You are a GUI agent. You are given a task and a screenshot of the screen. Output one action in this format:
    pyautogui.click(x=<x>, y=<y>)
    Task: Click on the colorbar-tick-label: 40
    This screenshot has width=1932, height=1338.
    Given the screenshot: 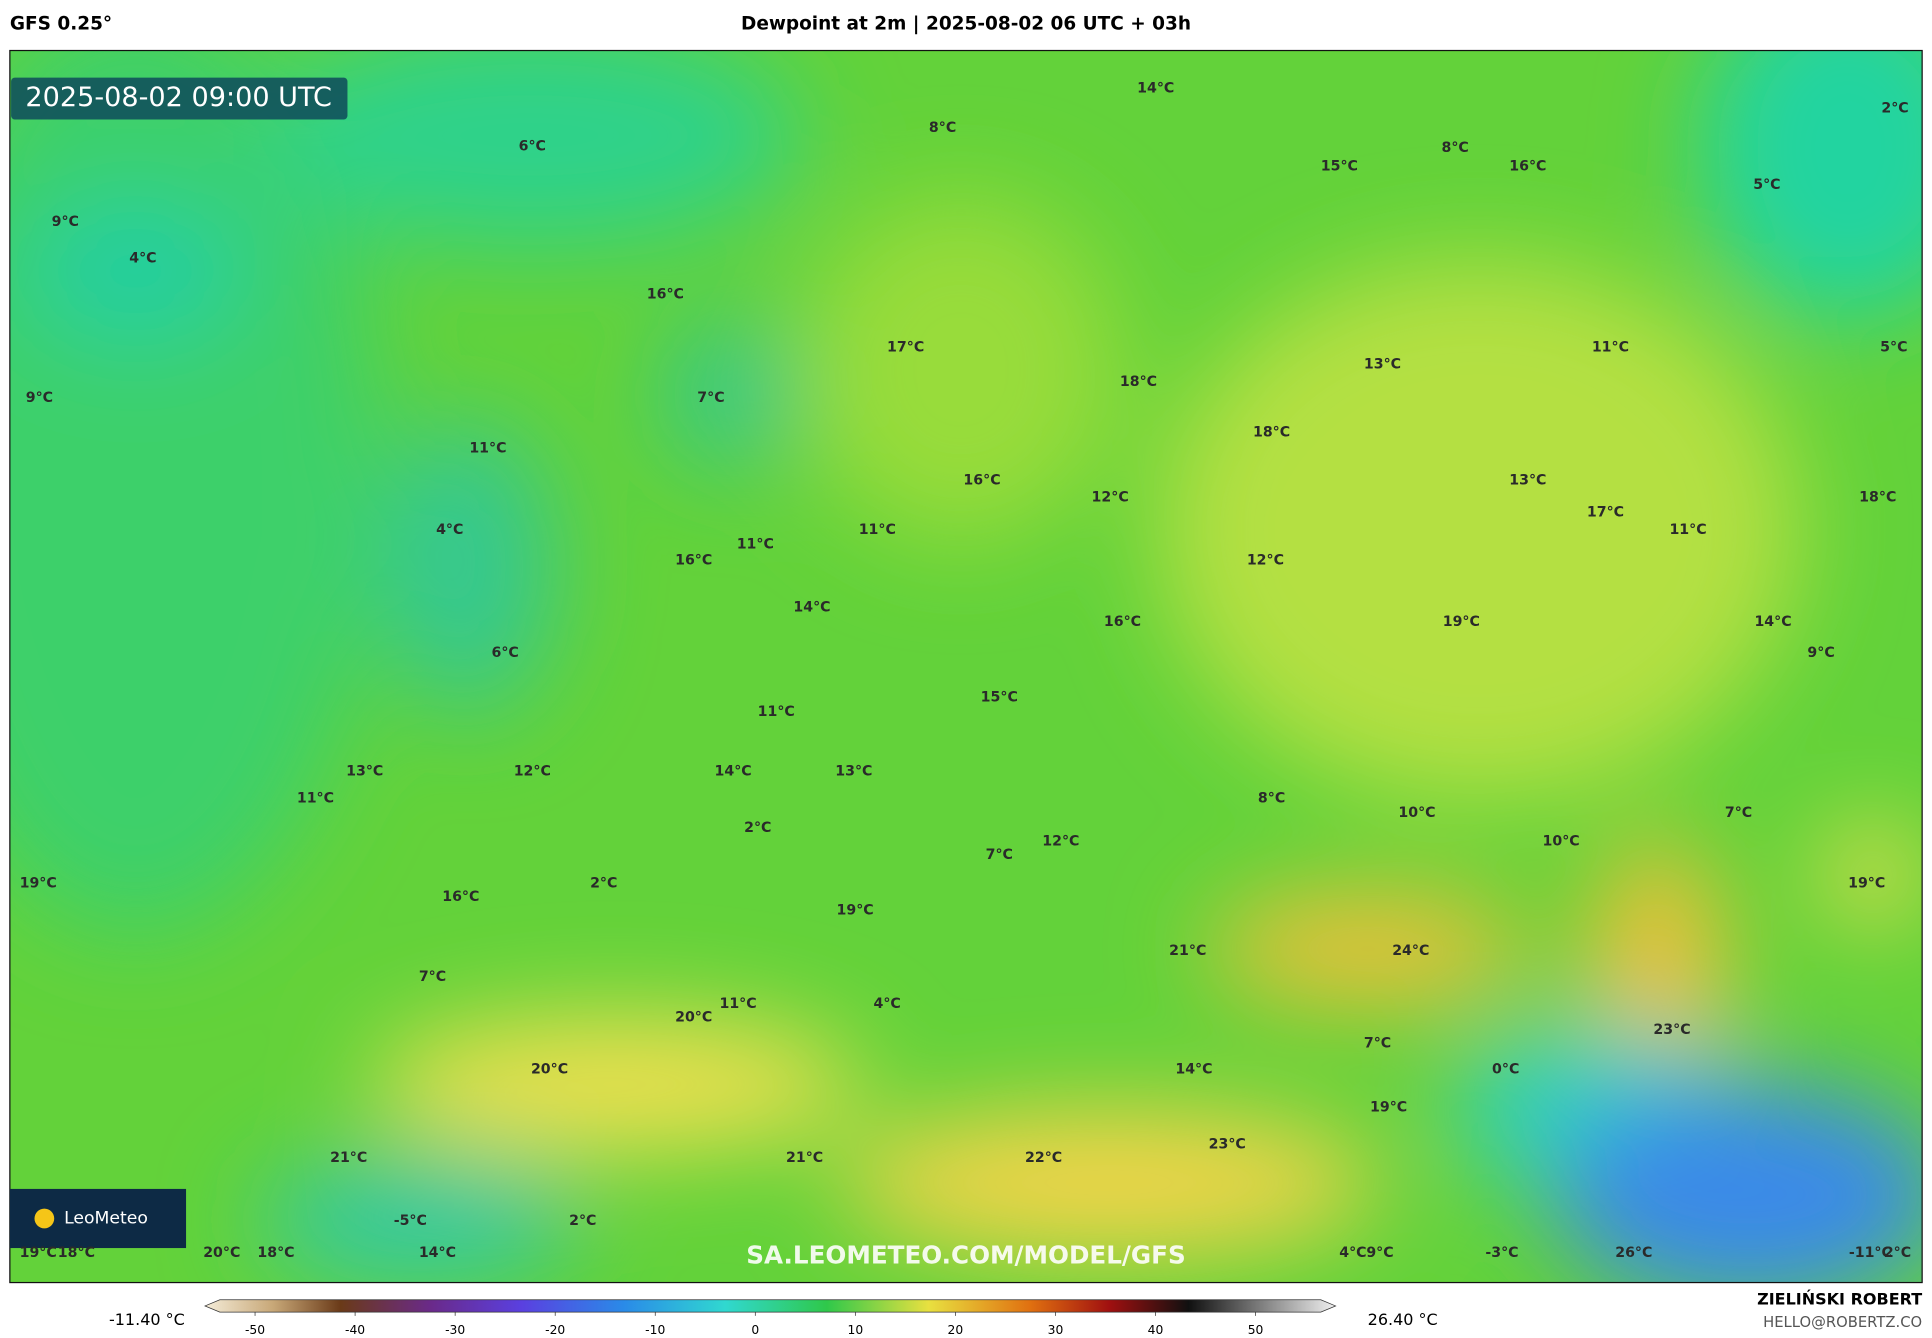 What is the action you would take?
    pyautogui.click(x=1156, y=1330)
    